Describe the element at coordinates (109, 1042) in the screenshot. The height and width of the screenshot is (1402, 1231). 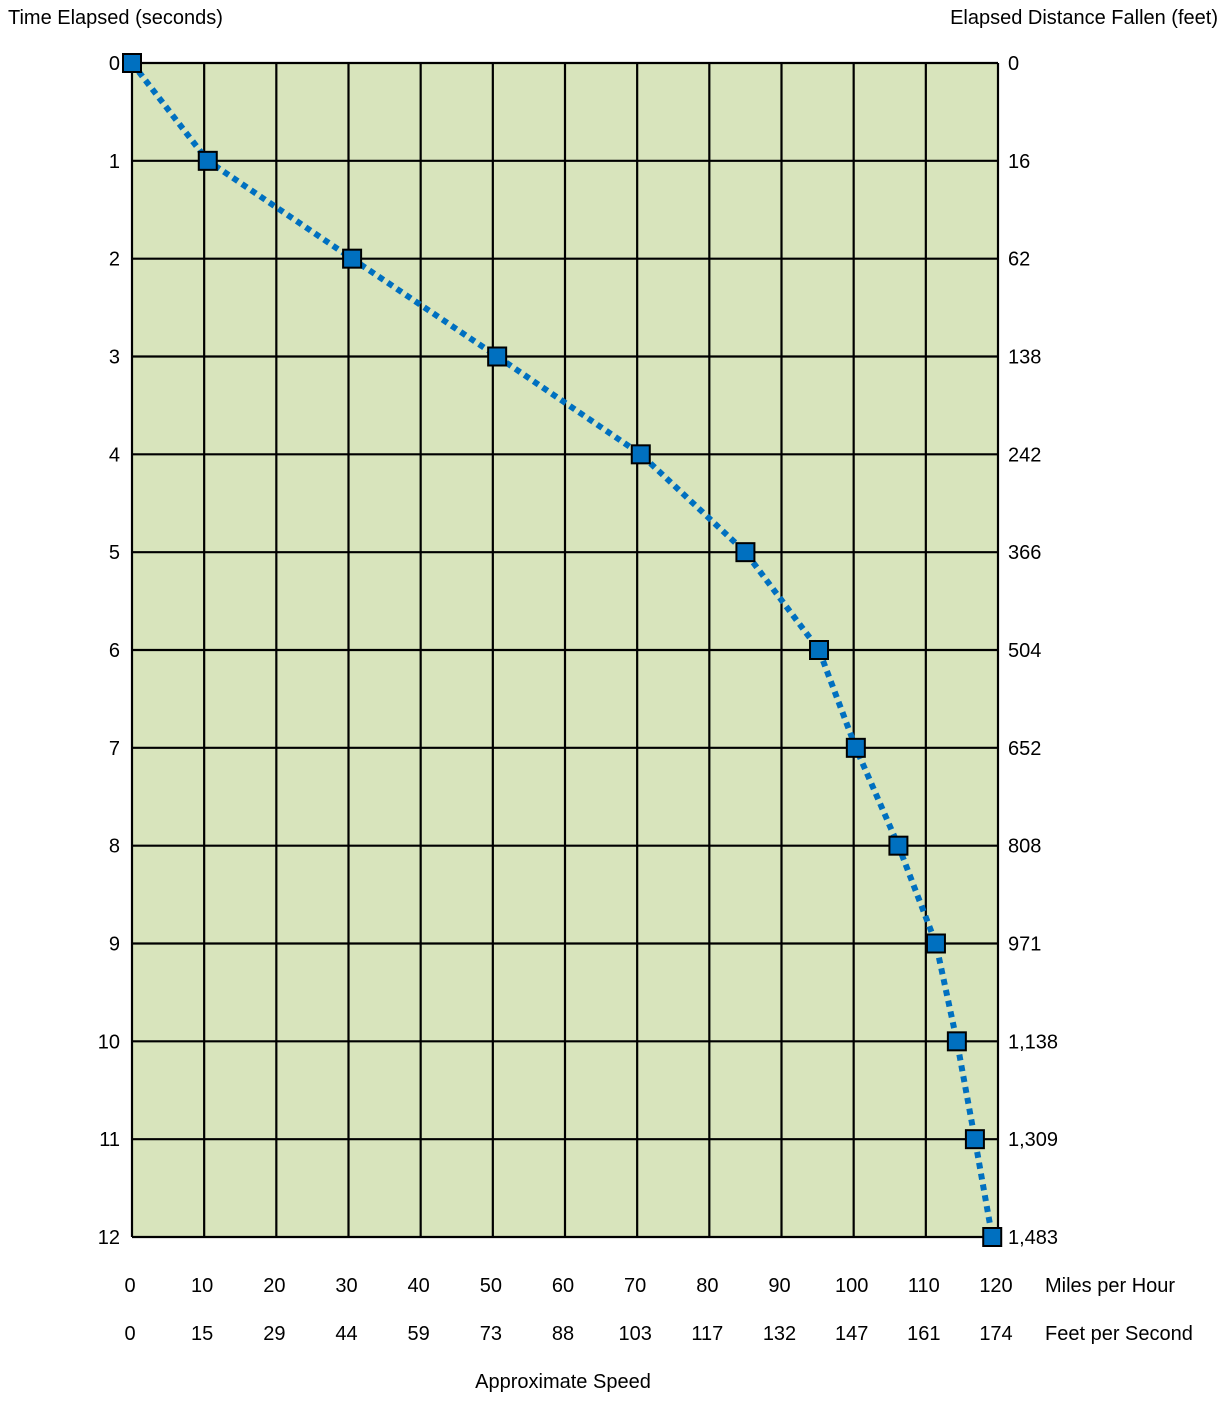
I see `time-tick-label: 10` at that location.